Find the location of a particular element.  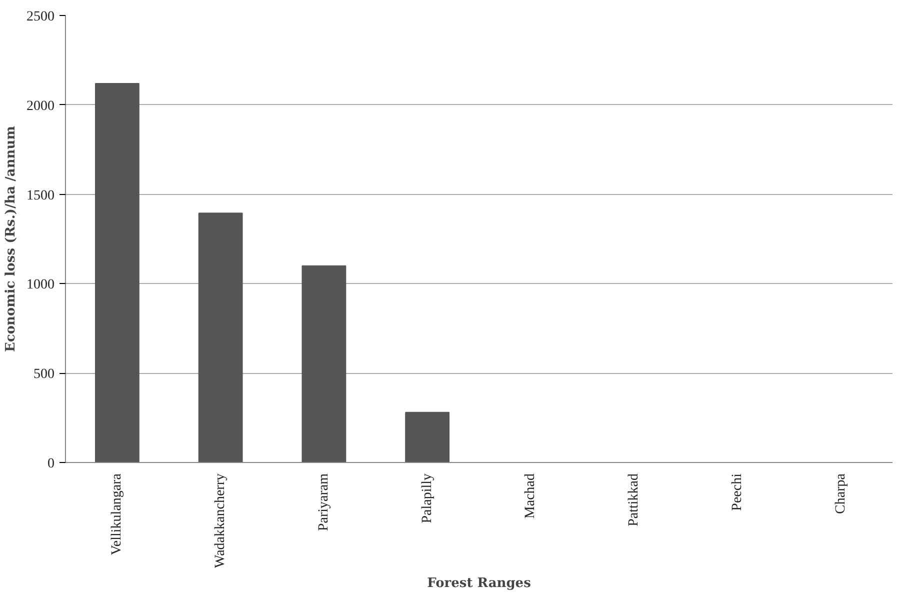

y-tick-label: 1500 is located at coordinates (40, 196).